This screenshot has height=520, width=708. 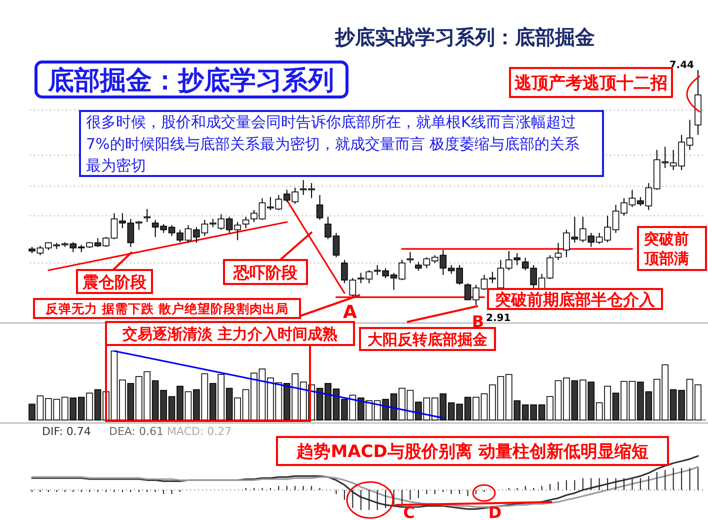 I want to click on text: 大阳反转底部掘金, so click(x=428, y=339).